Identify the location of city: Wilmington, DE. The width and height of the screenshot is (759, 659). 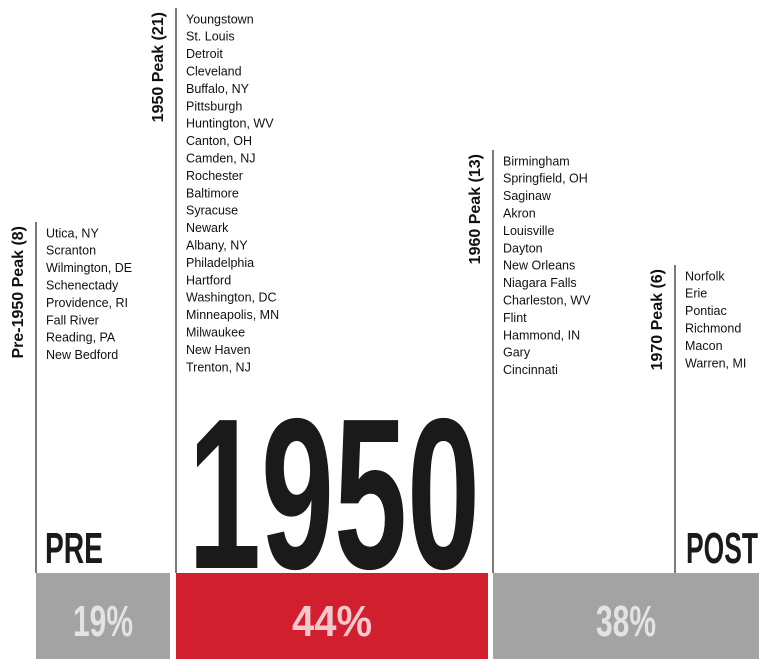
(89, 268).